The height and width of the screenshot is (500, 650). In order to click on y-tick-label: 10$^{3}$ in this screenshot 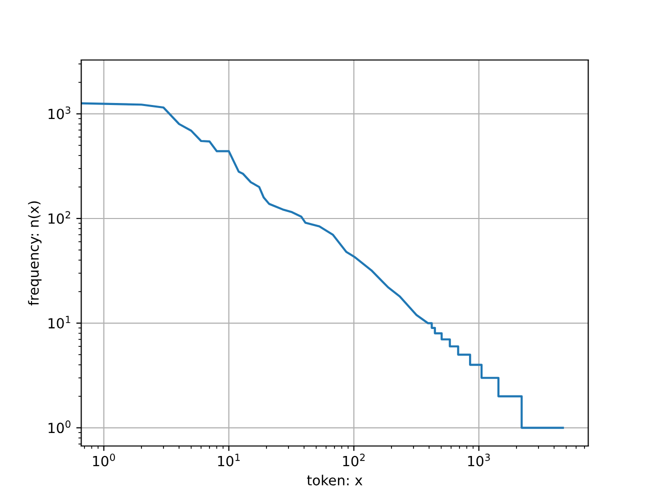, I will do `click(59, 113)`.